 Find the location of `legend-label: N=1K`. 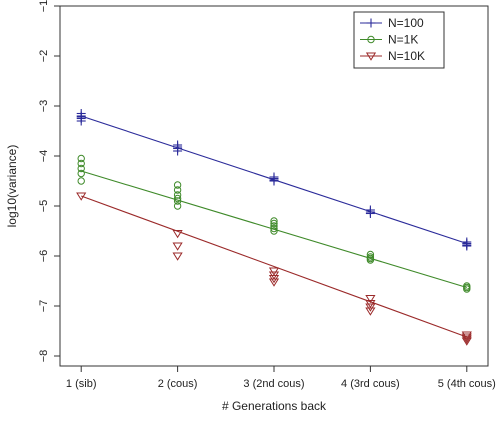

legend-label: N=1K is located at coordinates (403, 40).